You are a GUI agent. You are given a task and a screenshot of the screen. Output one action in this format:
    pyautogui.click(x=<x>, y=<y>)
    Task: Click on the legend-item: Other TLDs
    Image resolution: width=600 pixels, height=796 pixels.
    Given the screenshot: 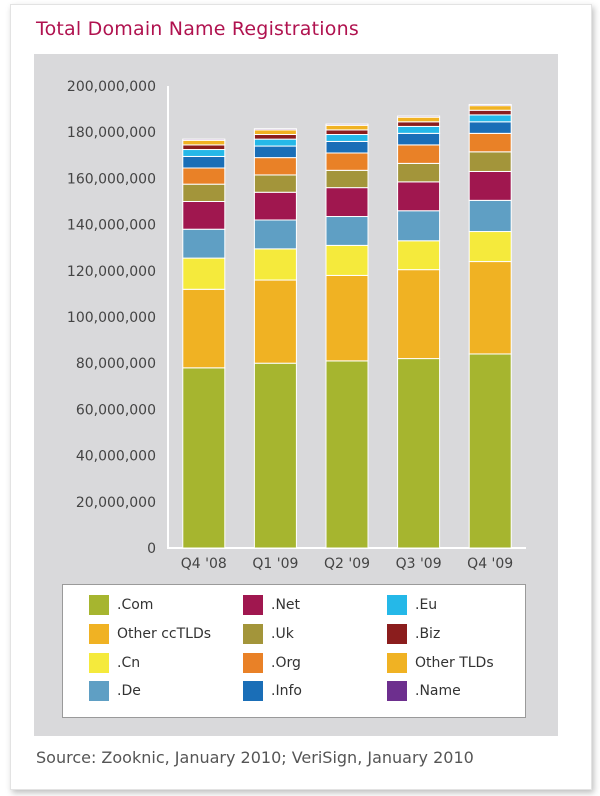 What is the action you would take?
    pyautogui.click(x=440, y=663)
    